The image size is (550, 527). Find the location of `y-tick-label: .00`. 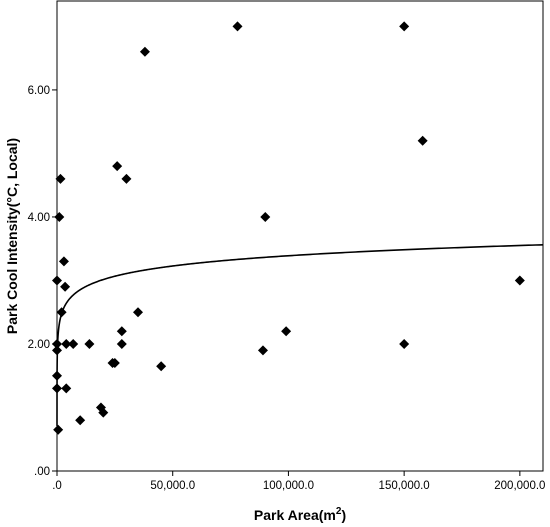

y-tick-label: .00 is located at coordinates (42, 472).